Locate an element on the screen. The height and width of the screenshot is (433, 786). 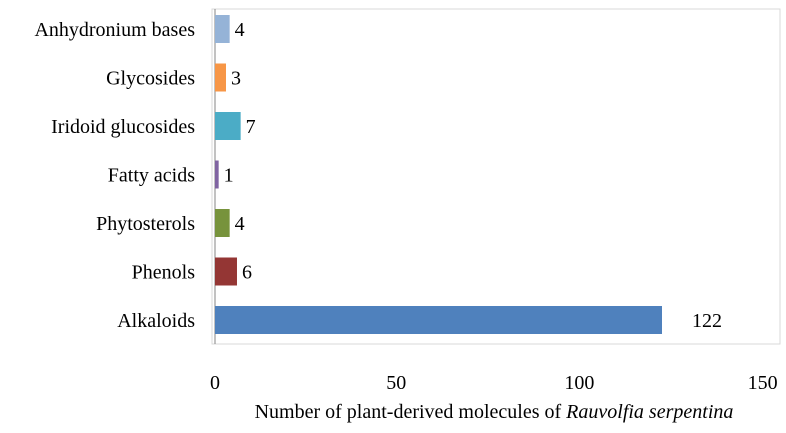
value-label-phenols: 6 is located at coordinates (247, 273).